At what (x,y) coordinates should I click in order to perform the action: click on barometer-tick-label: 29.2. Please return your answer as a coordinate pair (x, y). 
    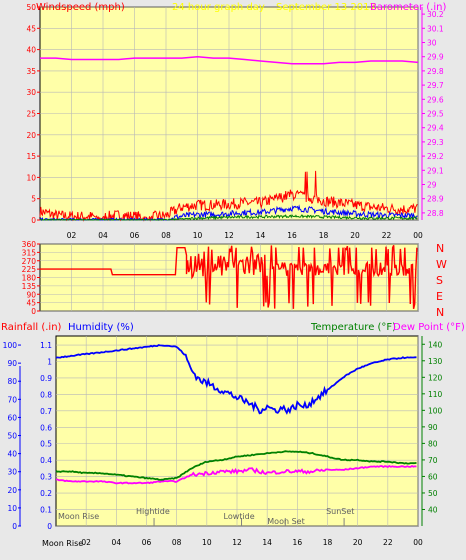
    Looking at the image, I should click on (435, 156).